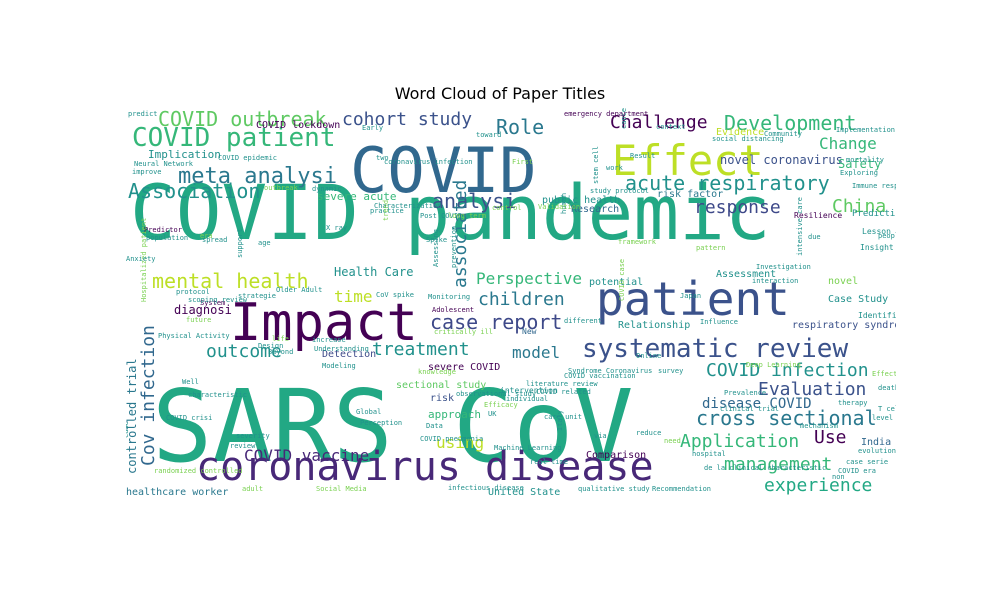 This screenshot has width=1000, height=600. What do you see at coordinates (492, 414) in the screenshot?
I see `word-uk: UK` at bounding box center [492, 414].